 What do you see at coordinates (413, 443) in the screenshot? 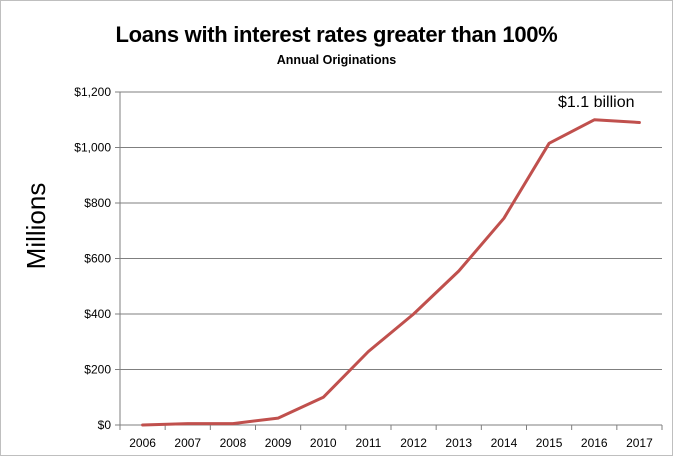
I see `x-tick-label: 2012` at bounding box center [413, 443].